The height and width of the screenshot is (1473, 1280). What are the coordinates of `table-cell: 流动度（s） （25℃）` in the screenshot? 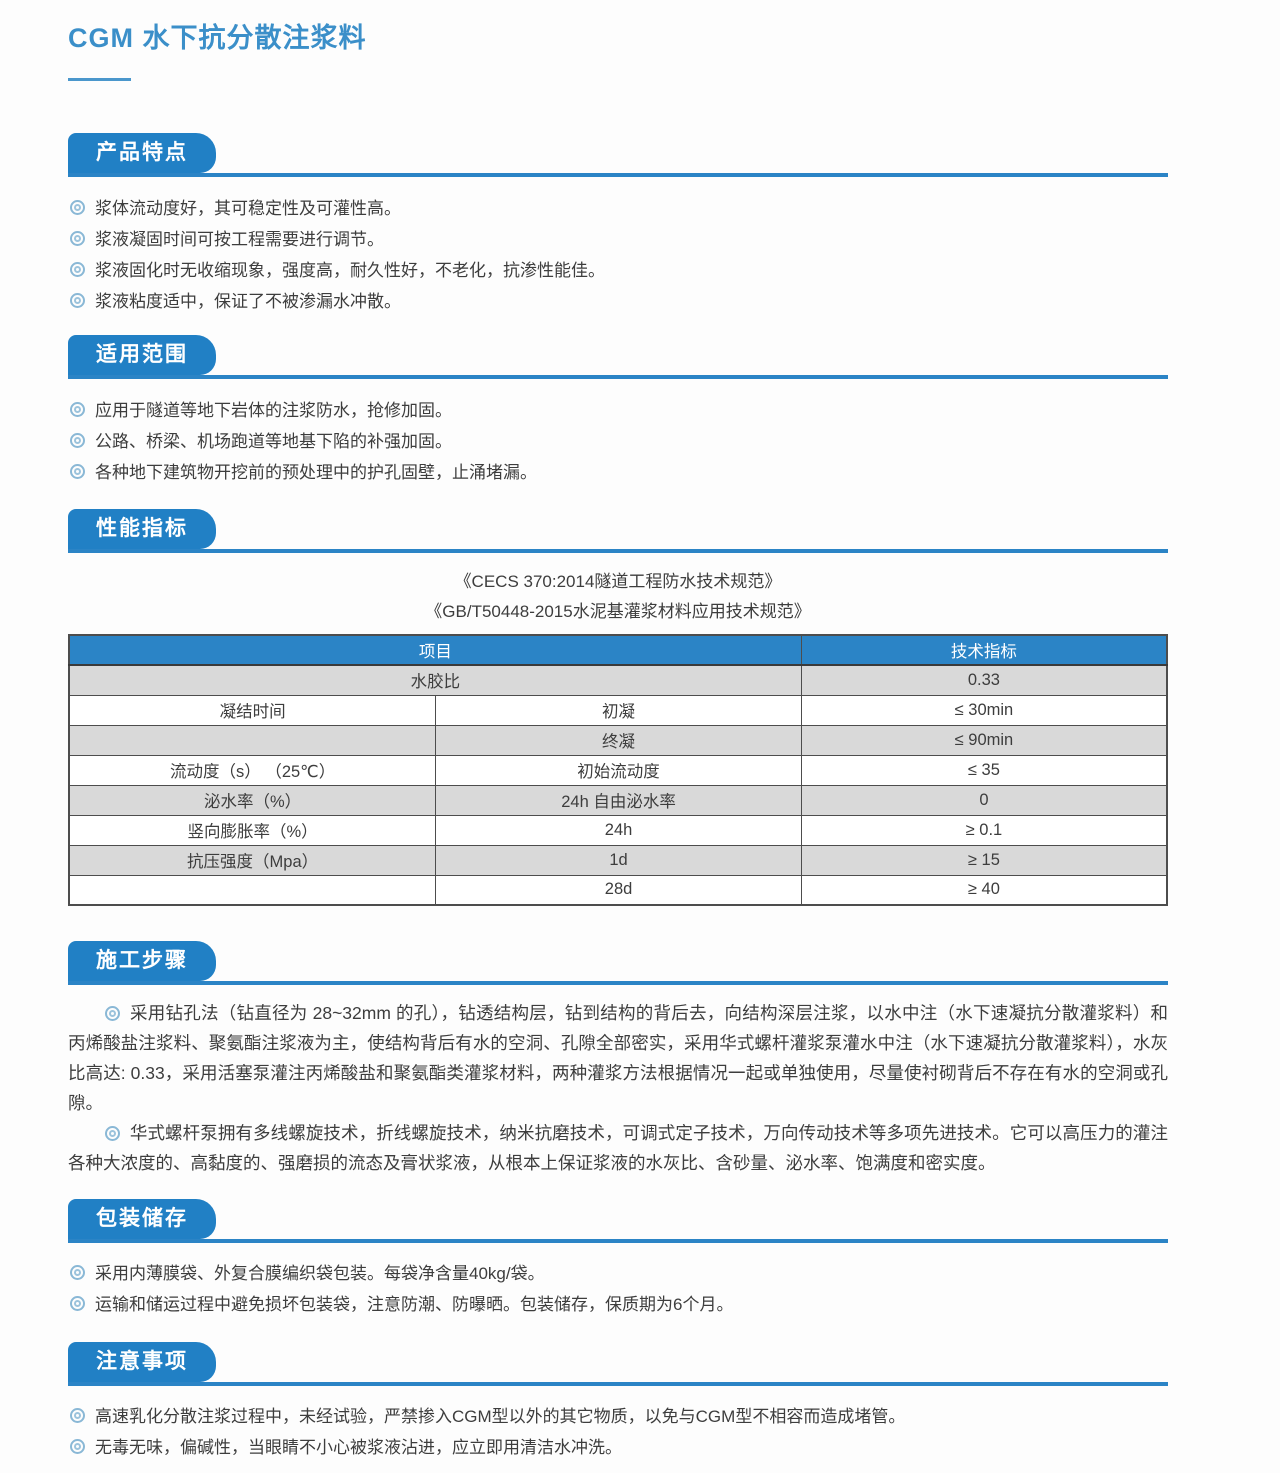 It's located at (252, 770).